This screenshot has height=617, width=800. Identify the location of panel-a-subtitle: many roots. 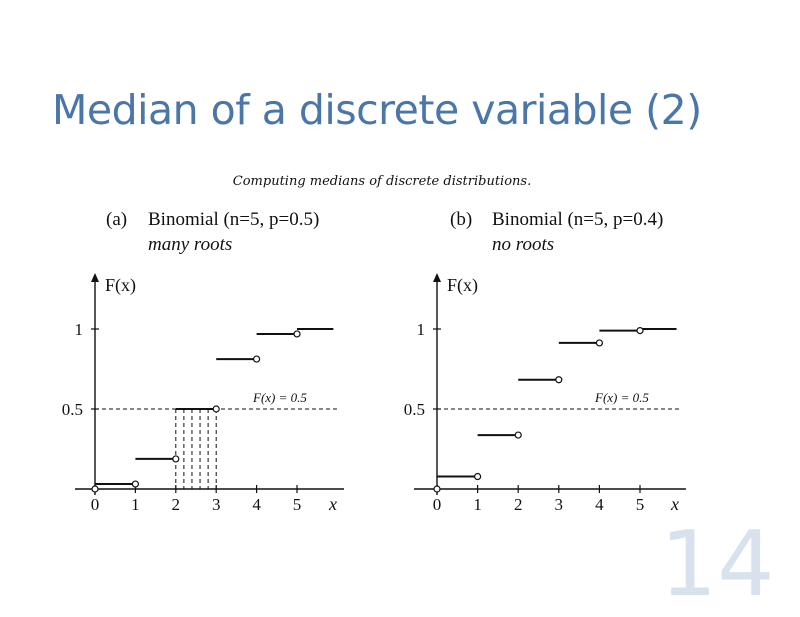
(190, 244).